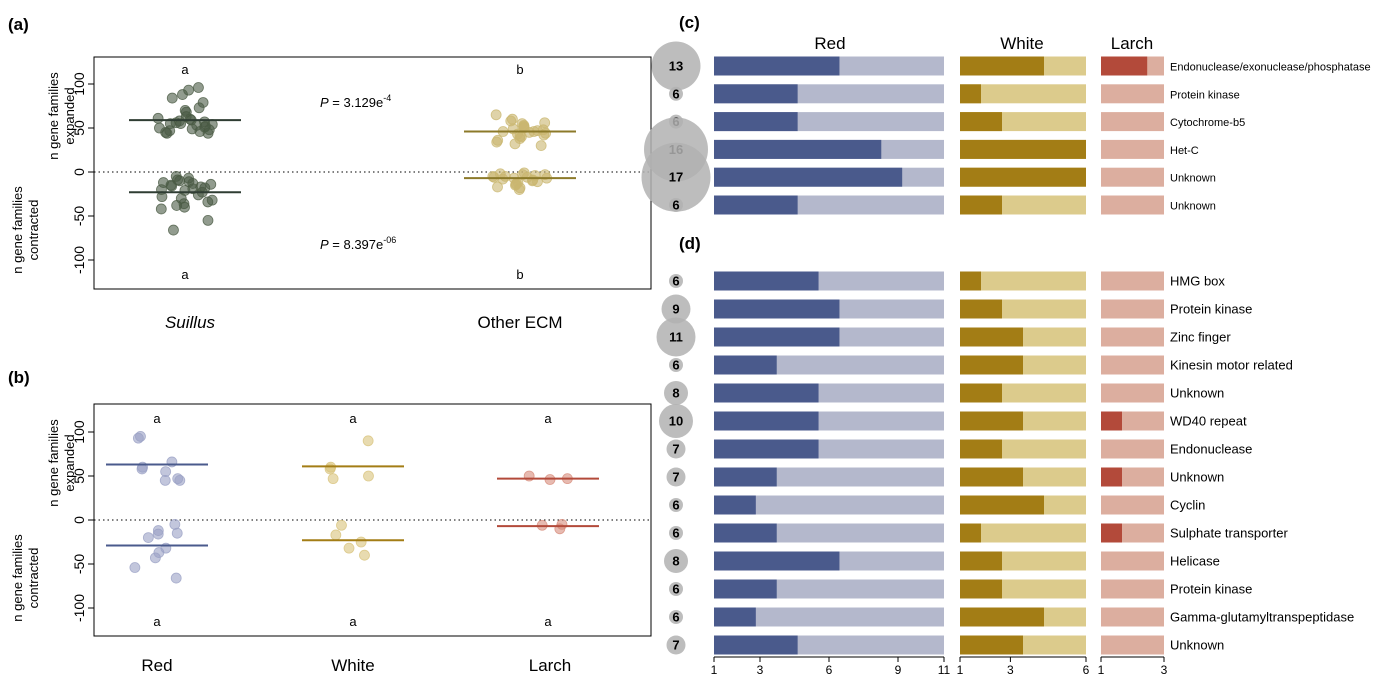 This screenshot has width=1386, height=676. I want to click on panel-c-header-red: Red, so click(829, 43).